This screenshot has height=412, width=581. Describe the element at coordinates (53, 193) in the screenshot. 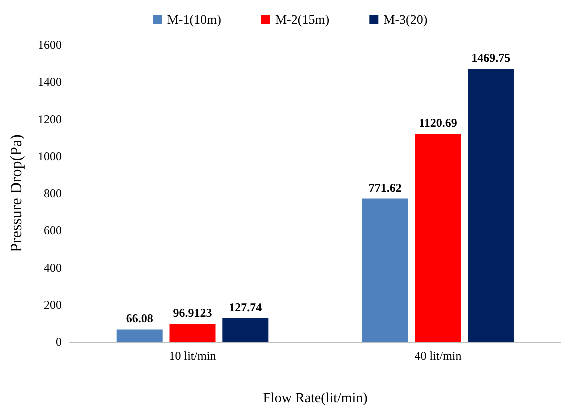

I see `y-tick-label: 800` at that location.